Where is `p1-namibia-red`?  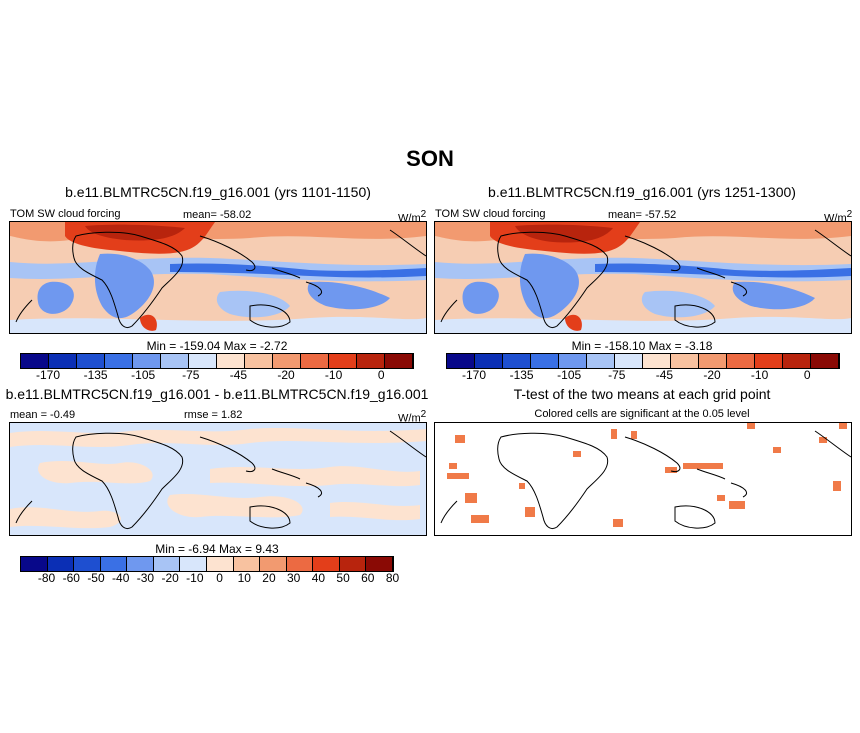
p1-namibia-red is located at coordinates (148, 322).